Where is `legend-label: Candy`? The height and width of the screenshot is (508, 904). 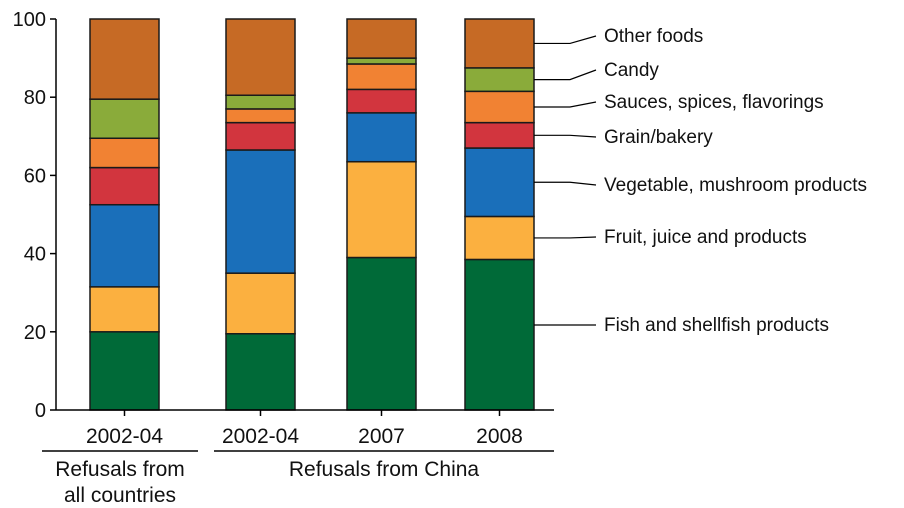
legend-label: Candy is located at coordinates (631, 70).